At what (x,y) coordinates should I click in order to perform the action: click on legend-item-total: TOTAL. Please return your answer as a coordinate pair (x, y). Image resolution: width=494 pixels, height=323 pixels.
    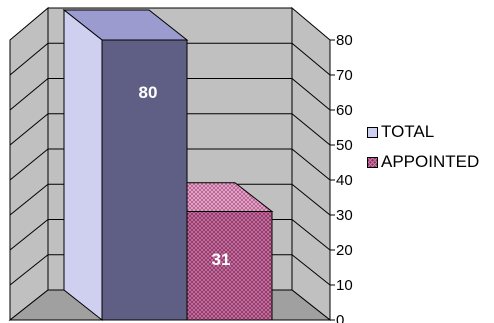
    Looking at the image, I should click on (423, 132).